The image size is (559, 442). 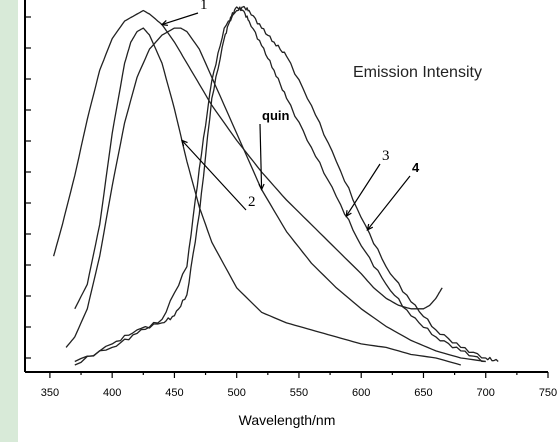 I want to click on curve-label-3: 3, so click(x=386, y=156).